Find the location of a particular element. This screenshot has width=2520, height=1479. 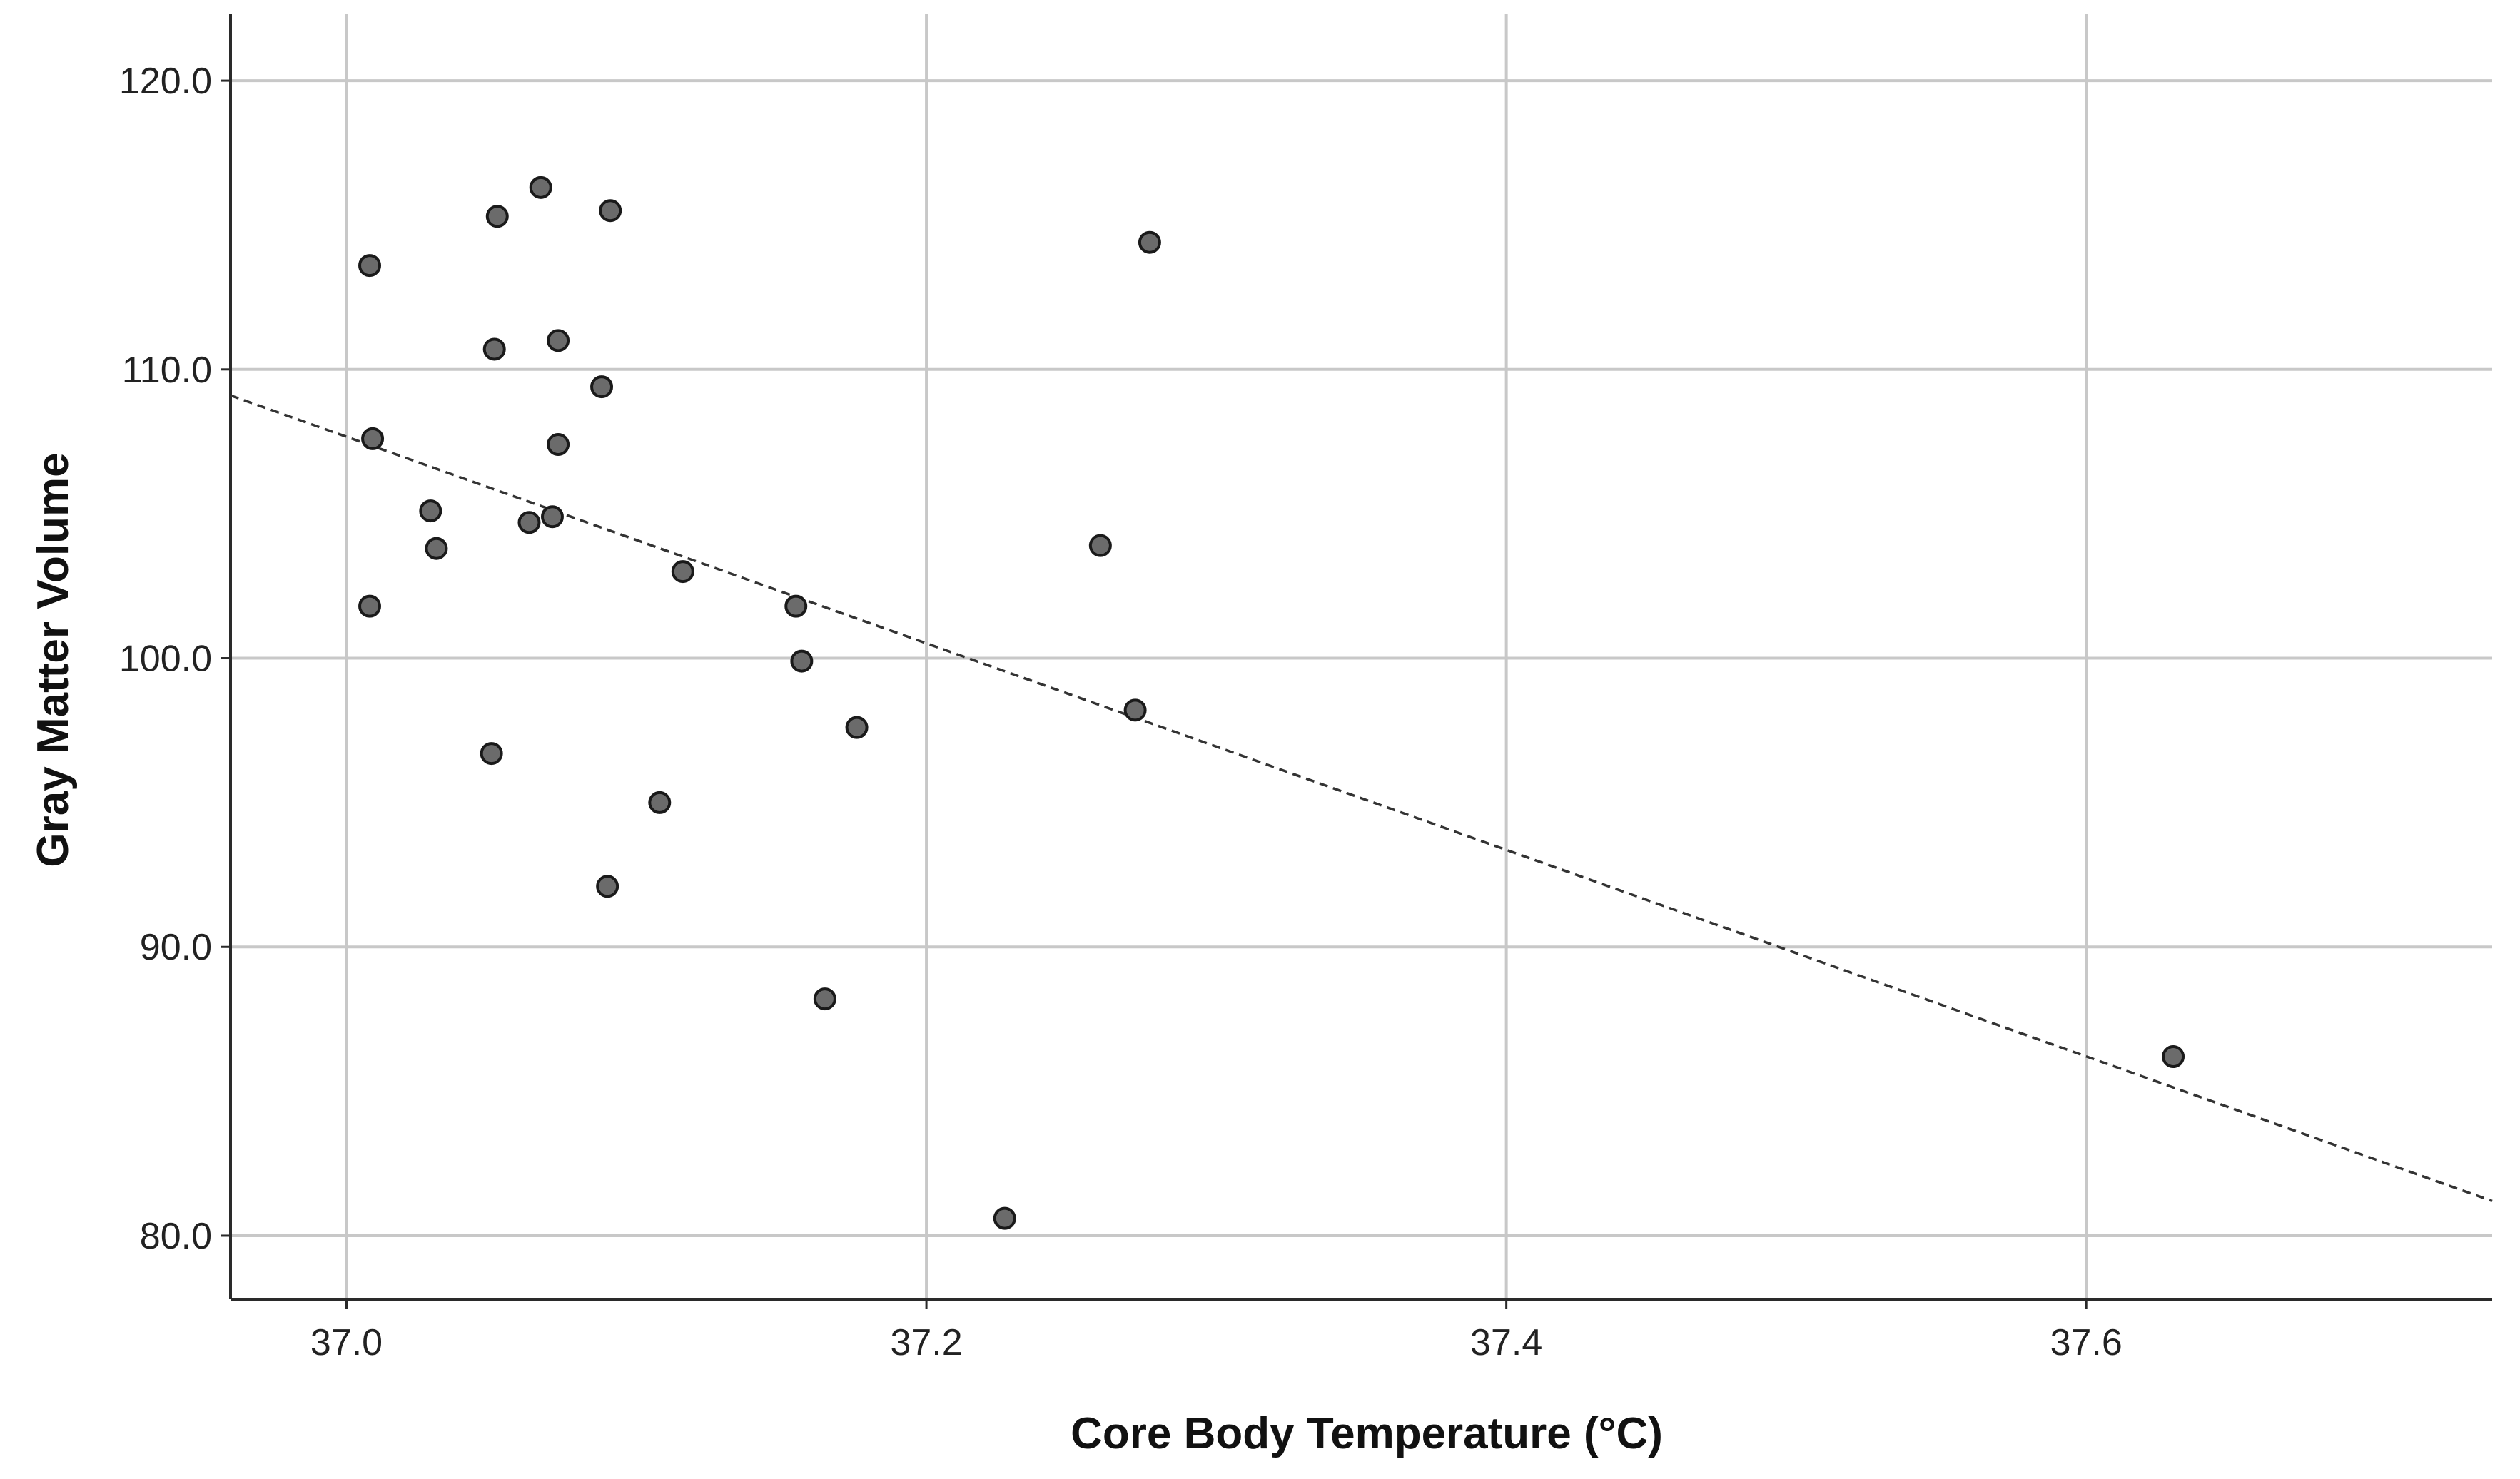

y-tick-label: 90.0 is located at coordinates (176, 947).